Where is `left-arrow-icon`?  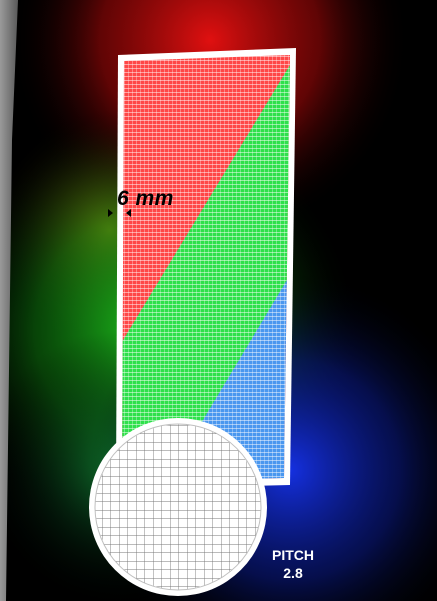 left-arrow-icon is located at coordinates (110, 213).